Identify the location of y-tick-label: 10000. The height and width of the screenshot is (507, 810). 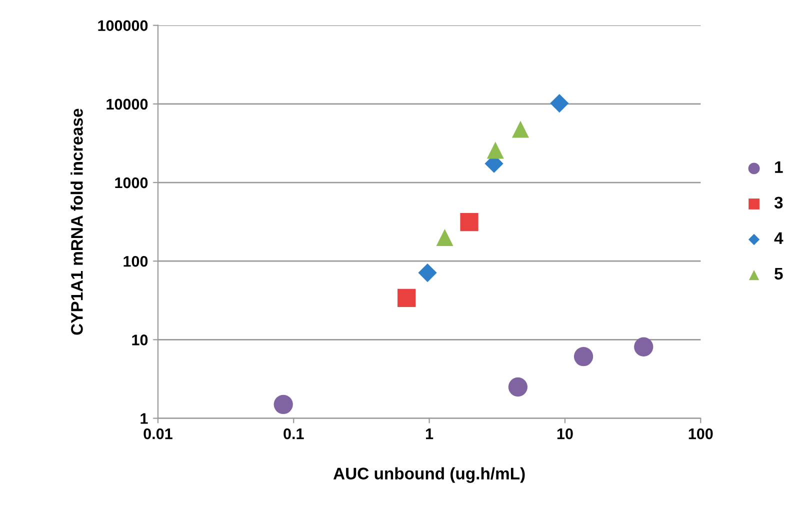
(127, 104).